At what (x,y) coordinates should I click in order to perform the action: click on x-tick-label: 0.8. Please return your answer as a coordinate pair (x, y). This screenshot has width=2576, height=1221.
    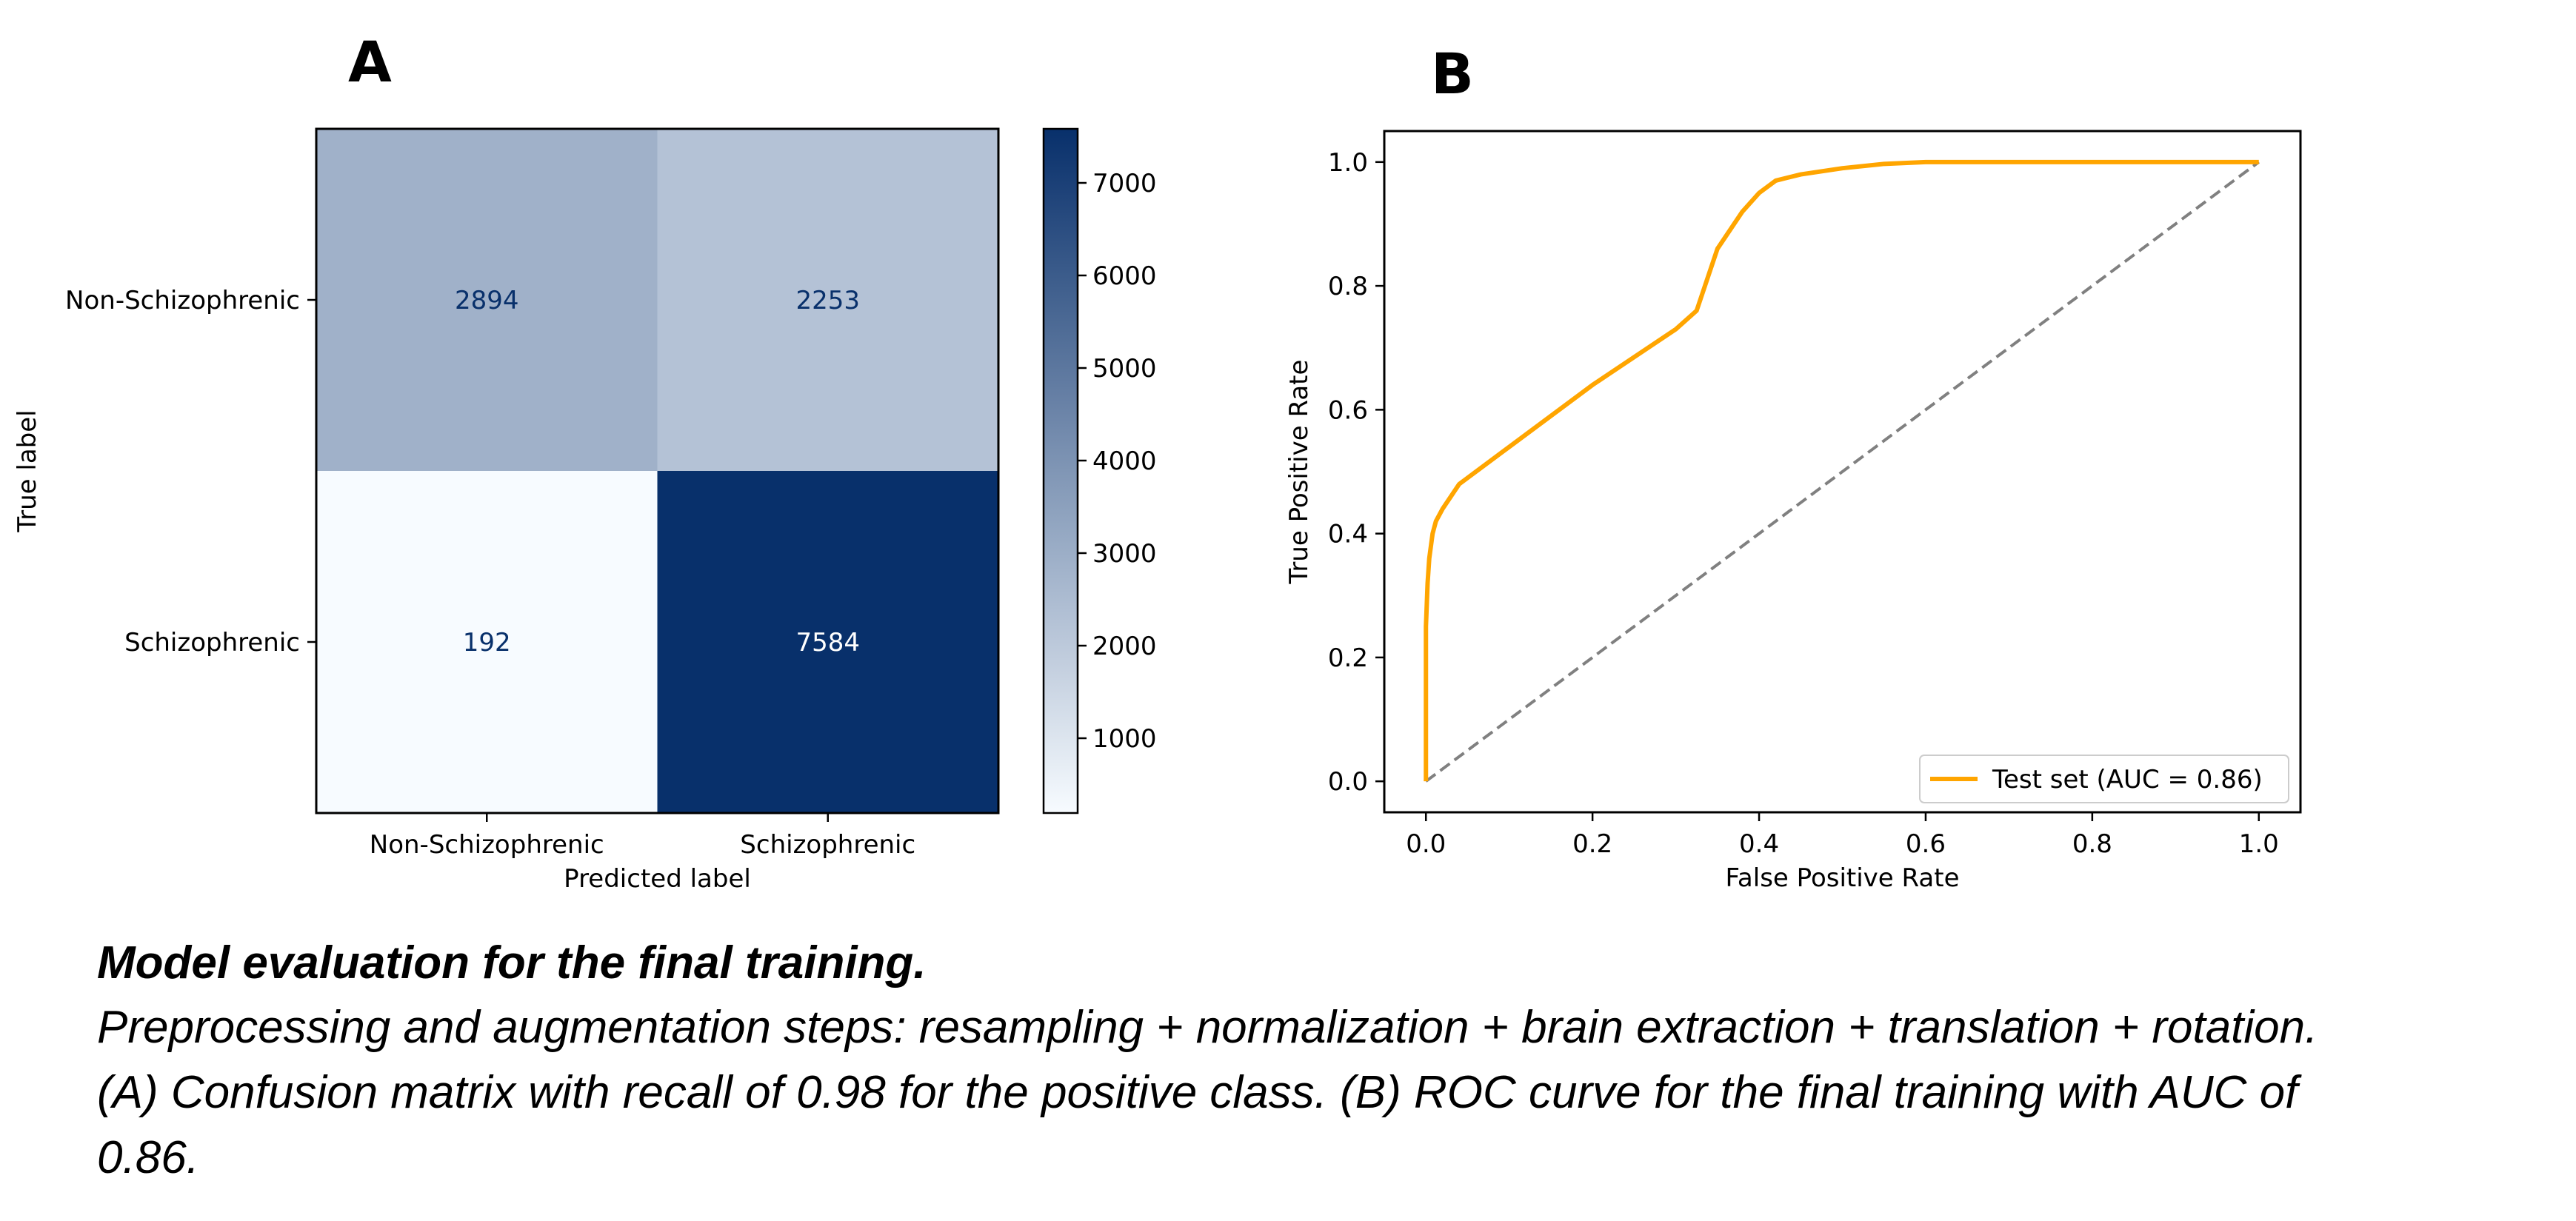
    Looking at the image, I should click on (2092, 844).